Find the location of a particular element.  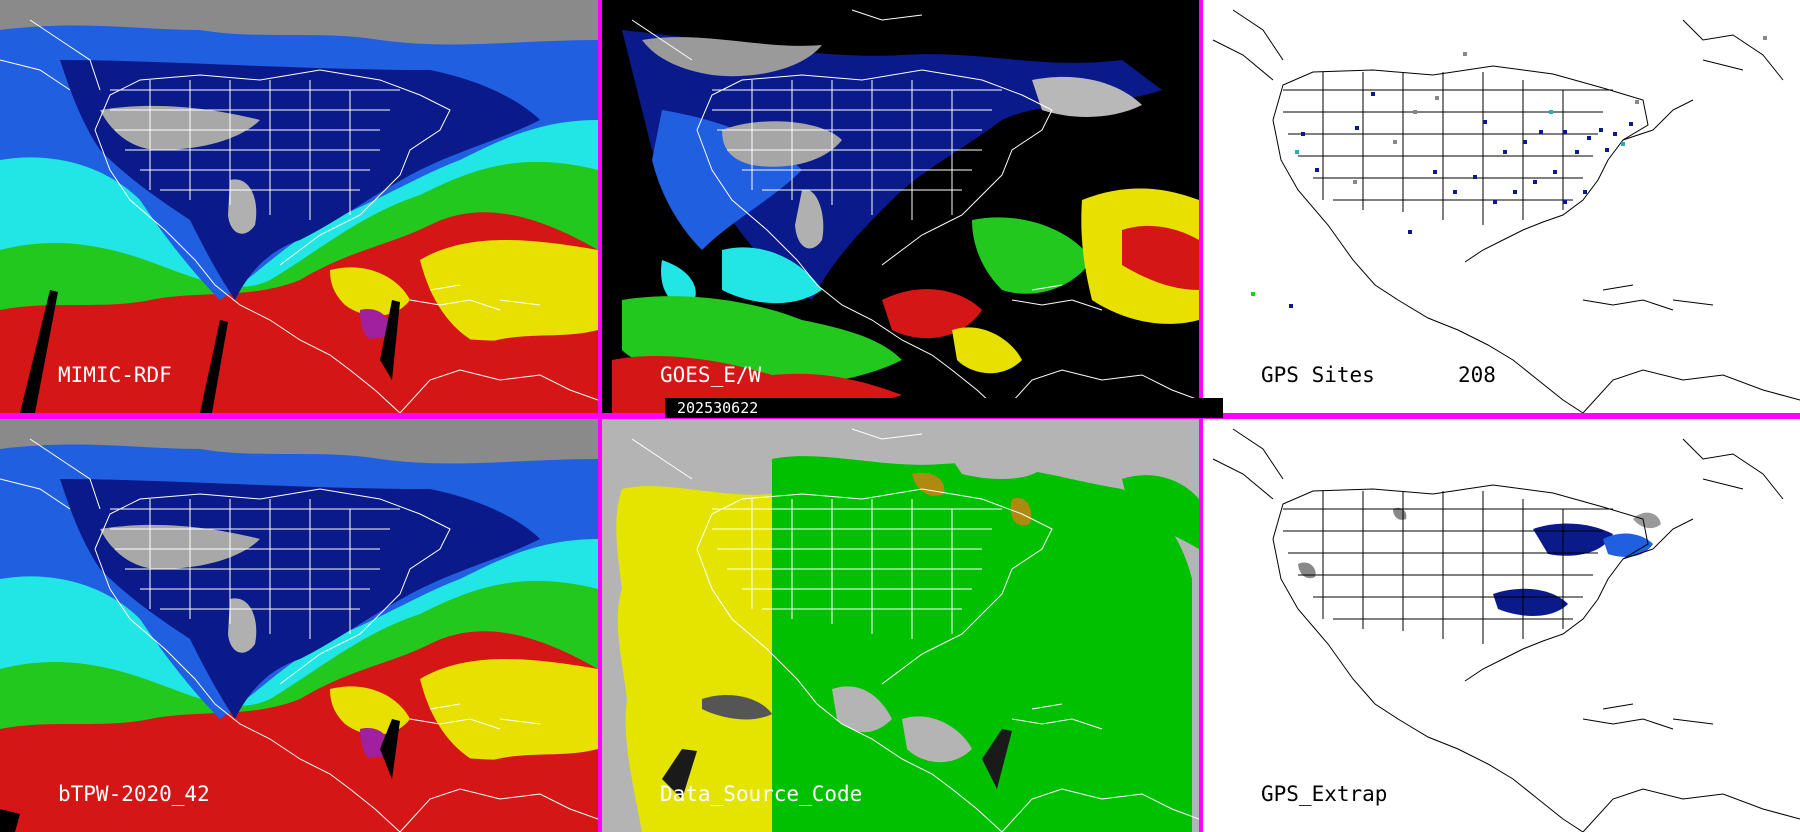

goes-ew-label: GOES_E/W is located at coordinates (711, 375).